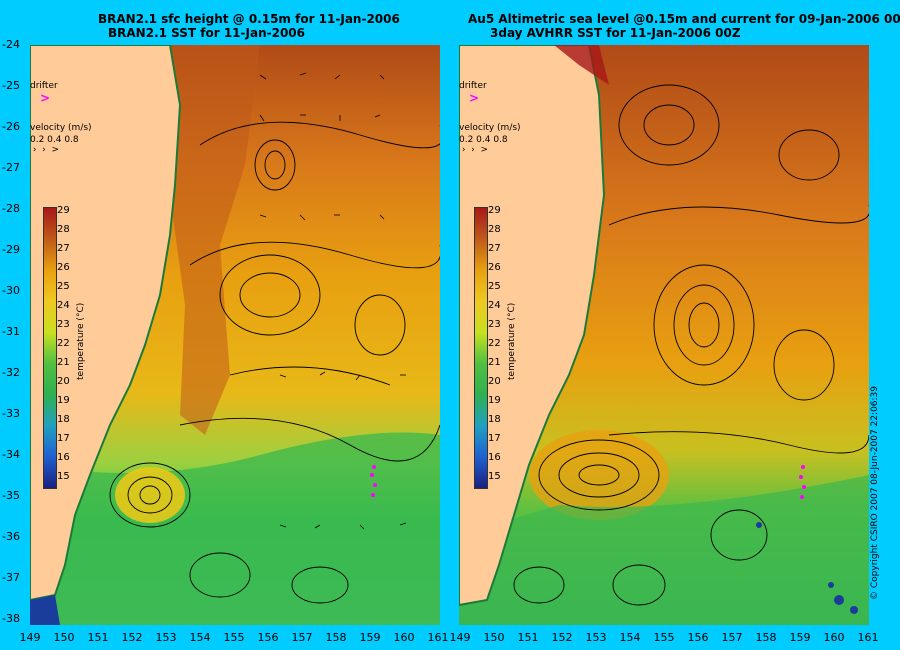 The height and width of the screenshot is (650, 900). I want to click on lat-tick: -28, so click(11, 208).